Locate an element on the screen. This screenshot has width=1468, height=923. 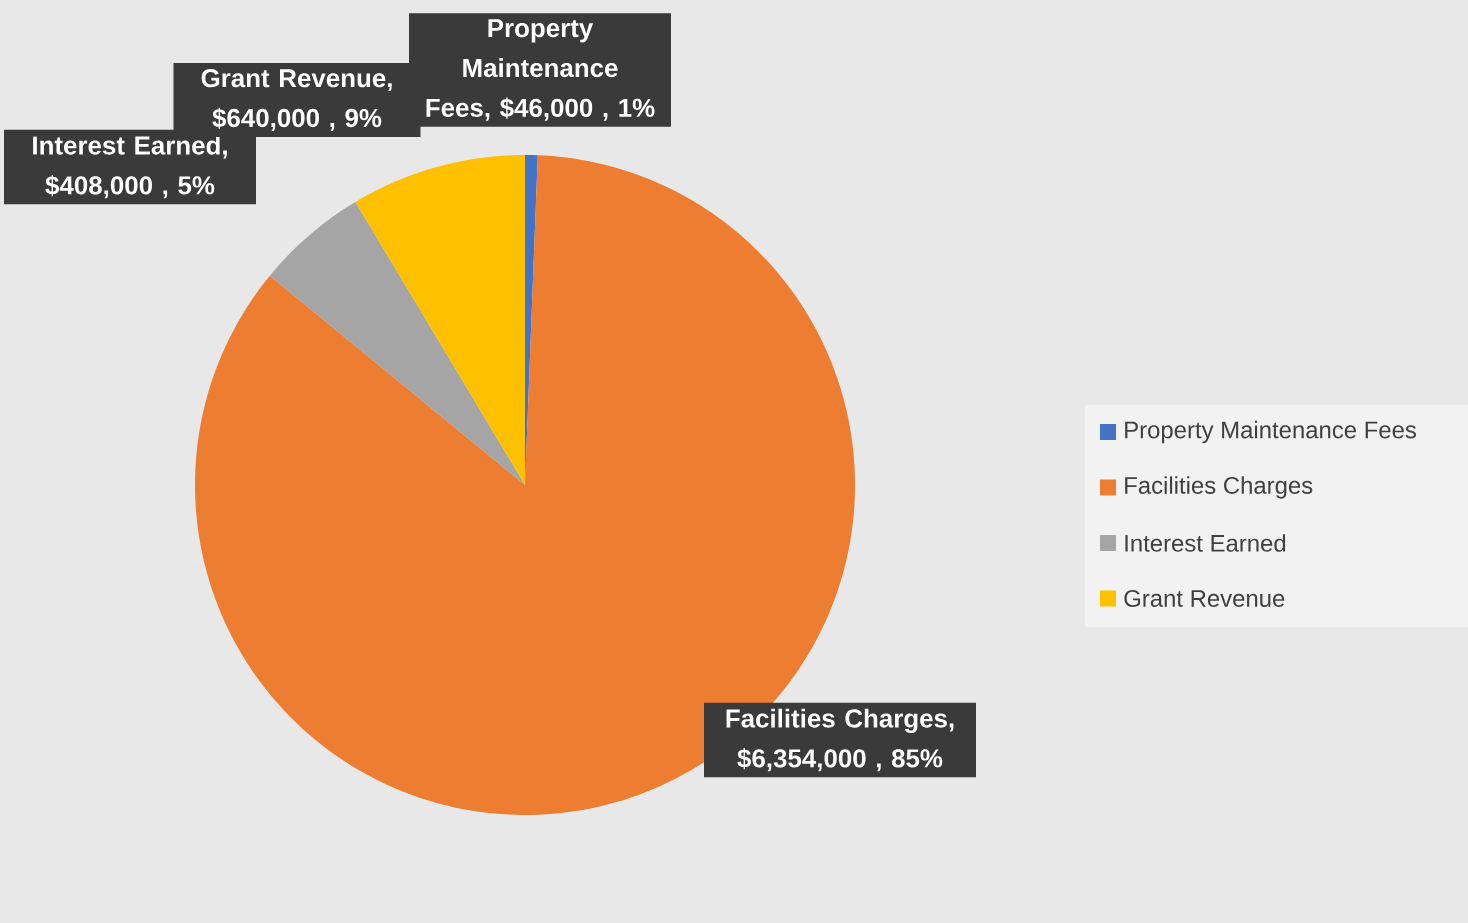
data-label: Grant Revenue, $640,000 , 9% is located at coordinates (296, 100).